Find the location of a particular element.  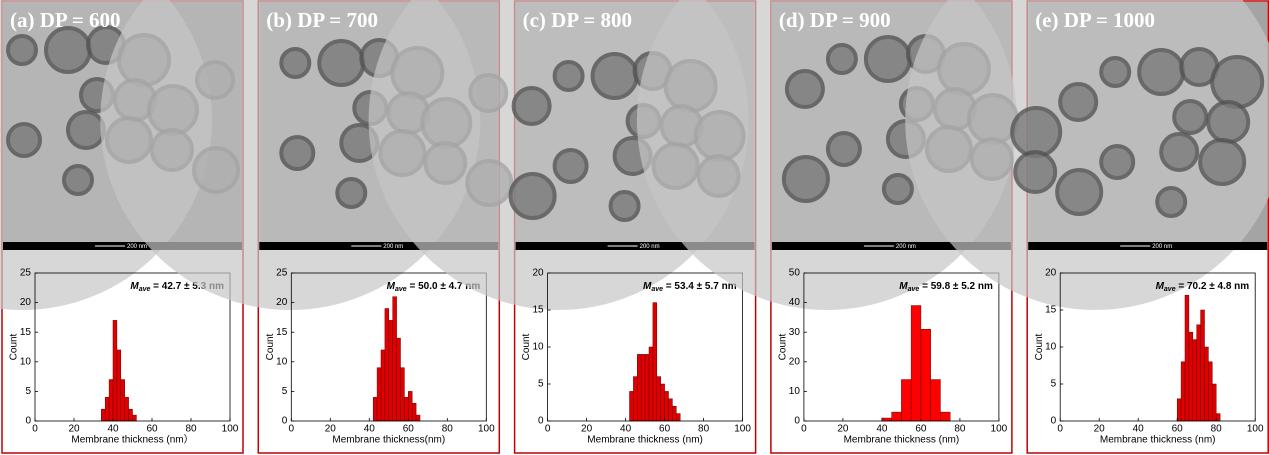

annotation: Mave = 50.0 ± 4.7 nm is located at coordinates (434, 287).